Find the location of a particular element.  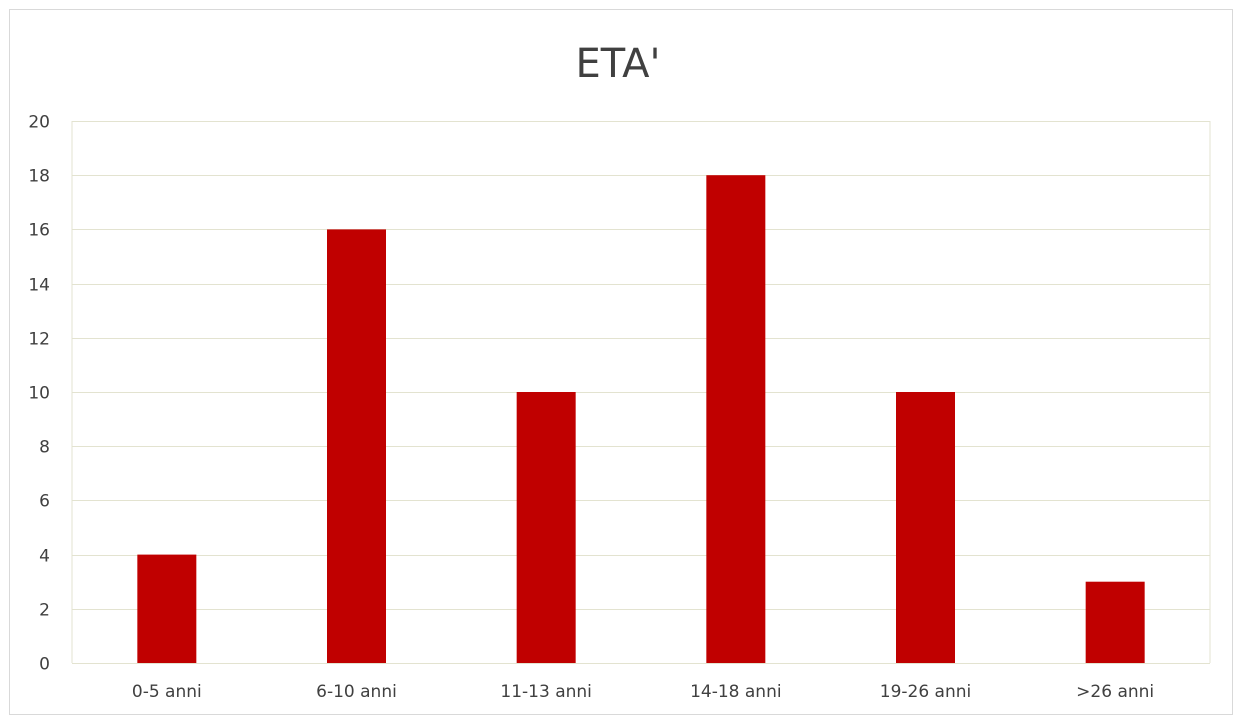

x-tick-label: 11-13 anni is located at coordinates (546, 692).